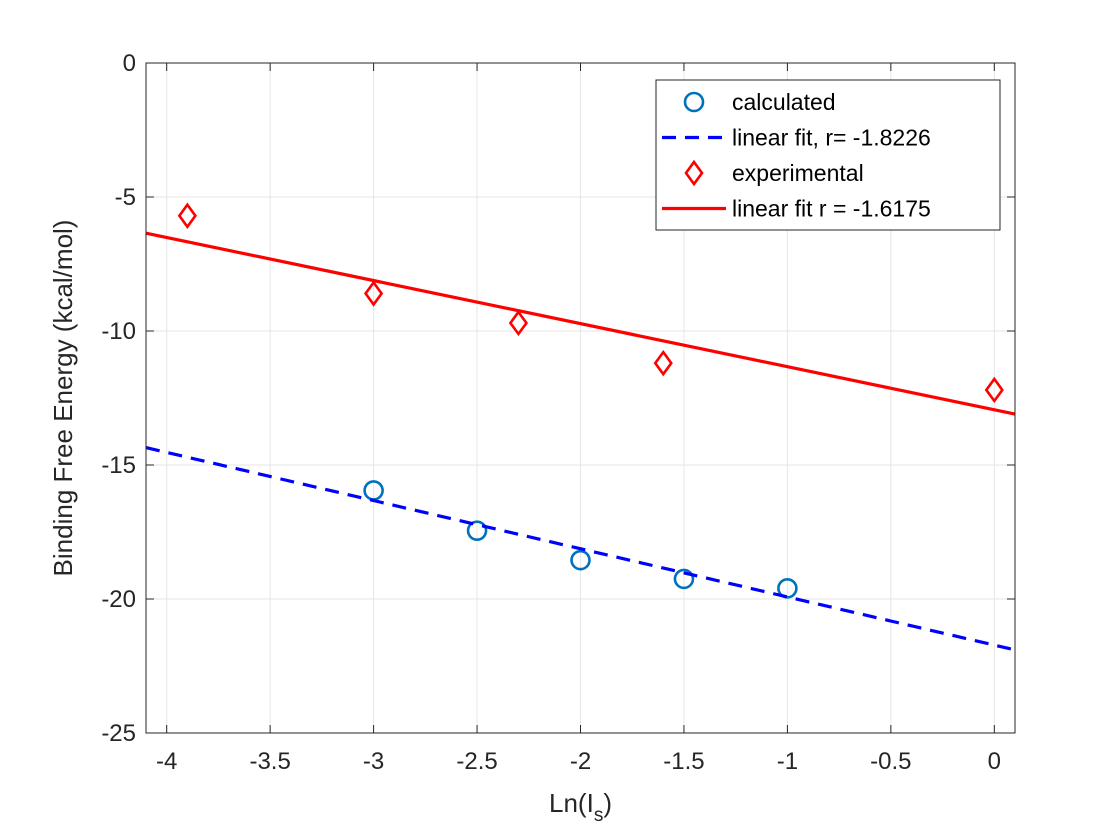 The width and height of the screenshot is (1120, 840). Describe the element at coordinates (890, 761) in the screenshot. I see `x-tick-label: -0.5` at that location.